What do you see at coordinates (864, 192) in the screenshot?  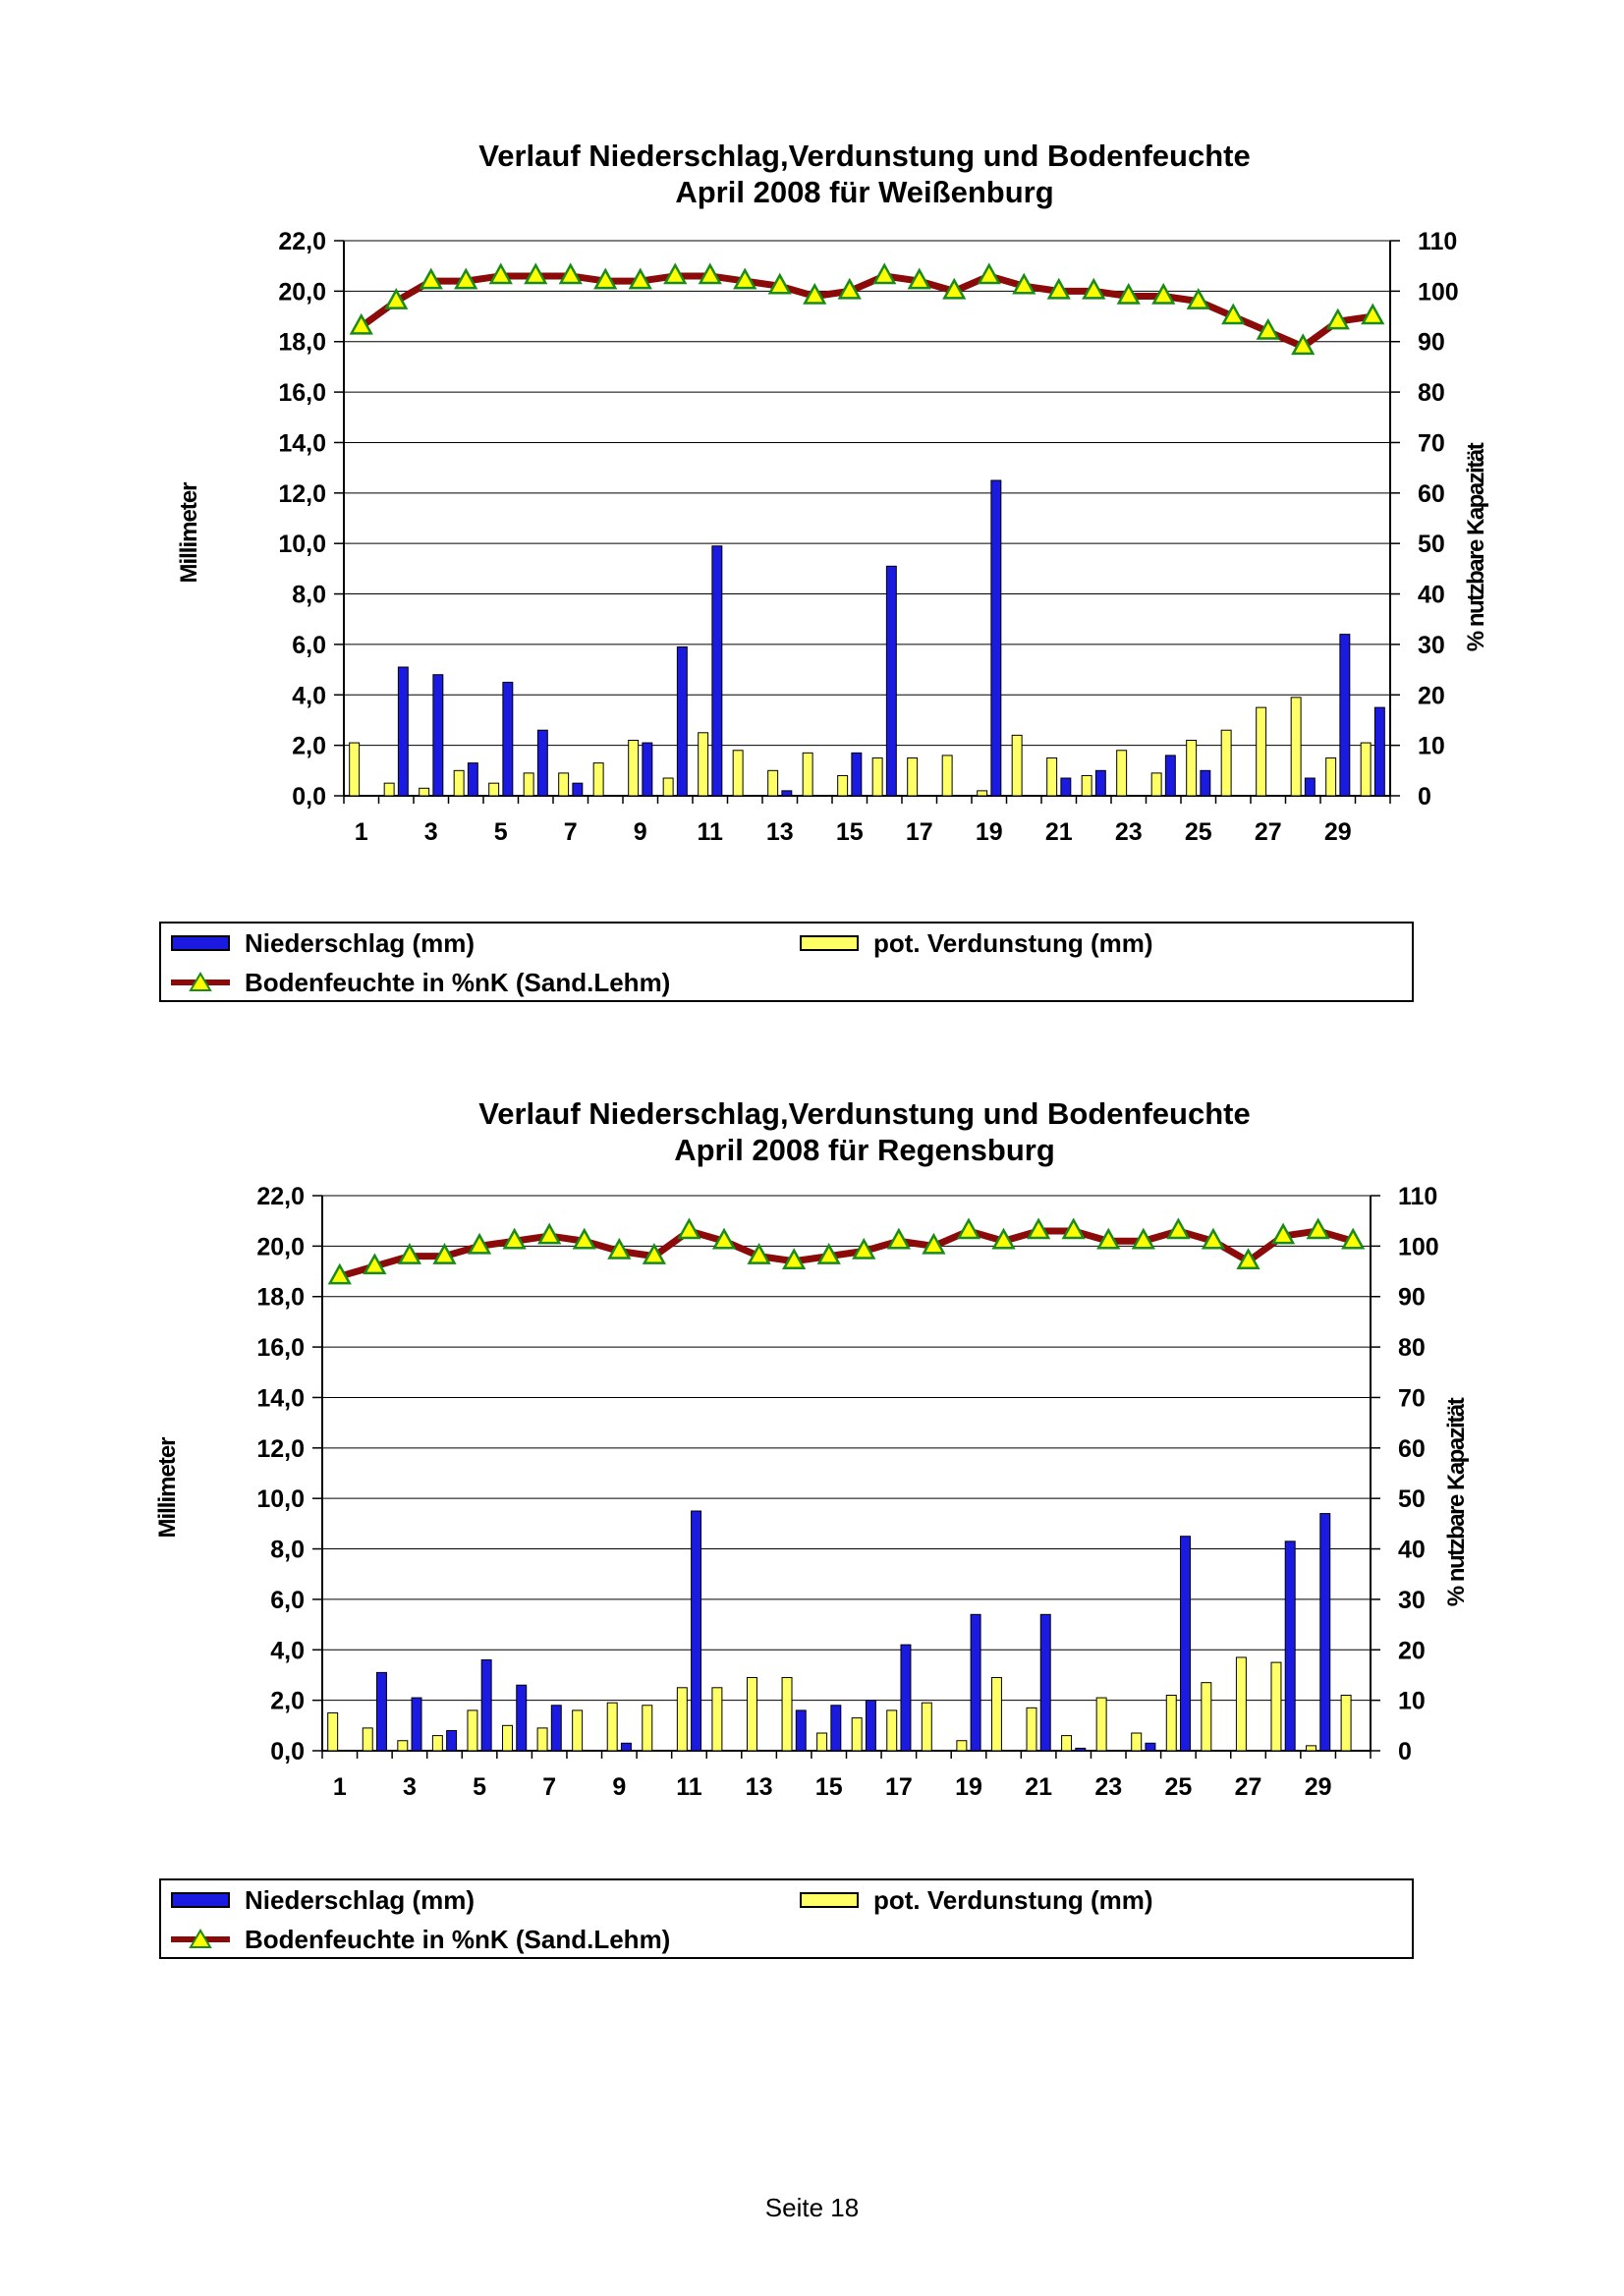 I see `chart-title-line2: April 2008 für Weißenburg` at bounding box center [864, 192].